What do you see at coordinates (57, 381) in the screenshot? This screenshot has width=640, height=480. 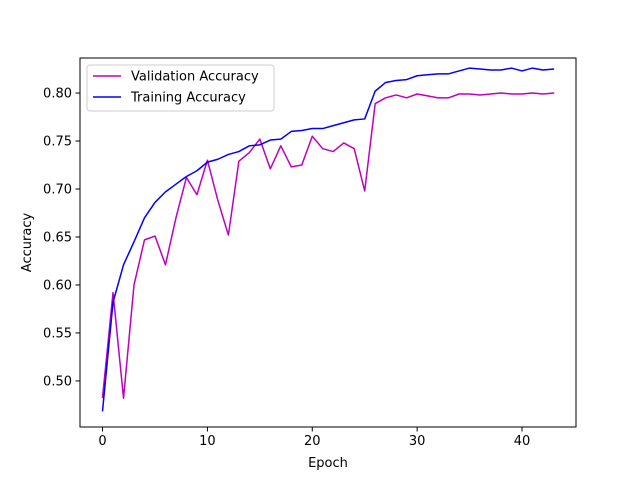 I see `y-tick-label: 0.50` at bounding box center [57, 381].